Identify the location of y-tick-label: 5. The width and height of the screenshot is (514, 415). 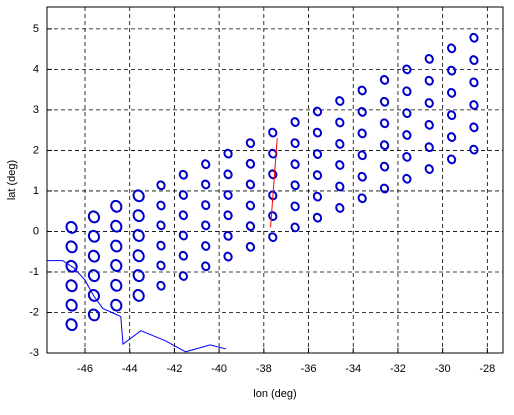
(36, 29).